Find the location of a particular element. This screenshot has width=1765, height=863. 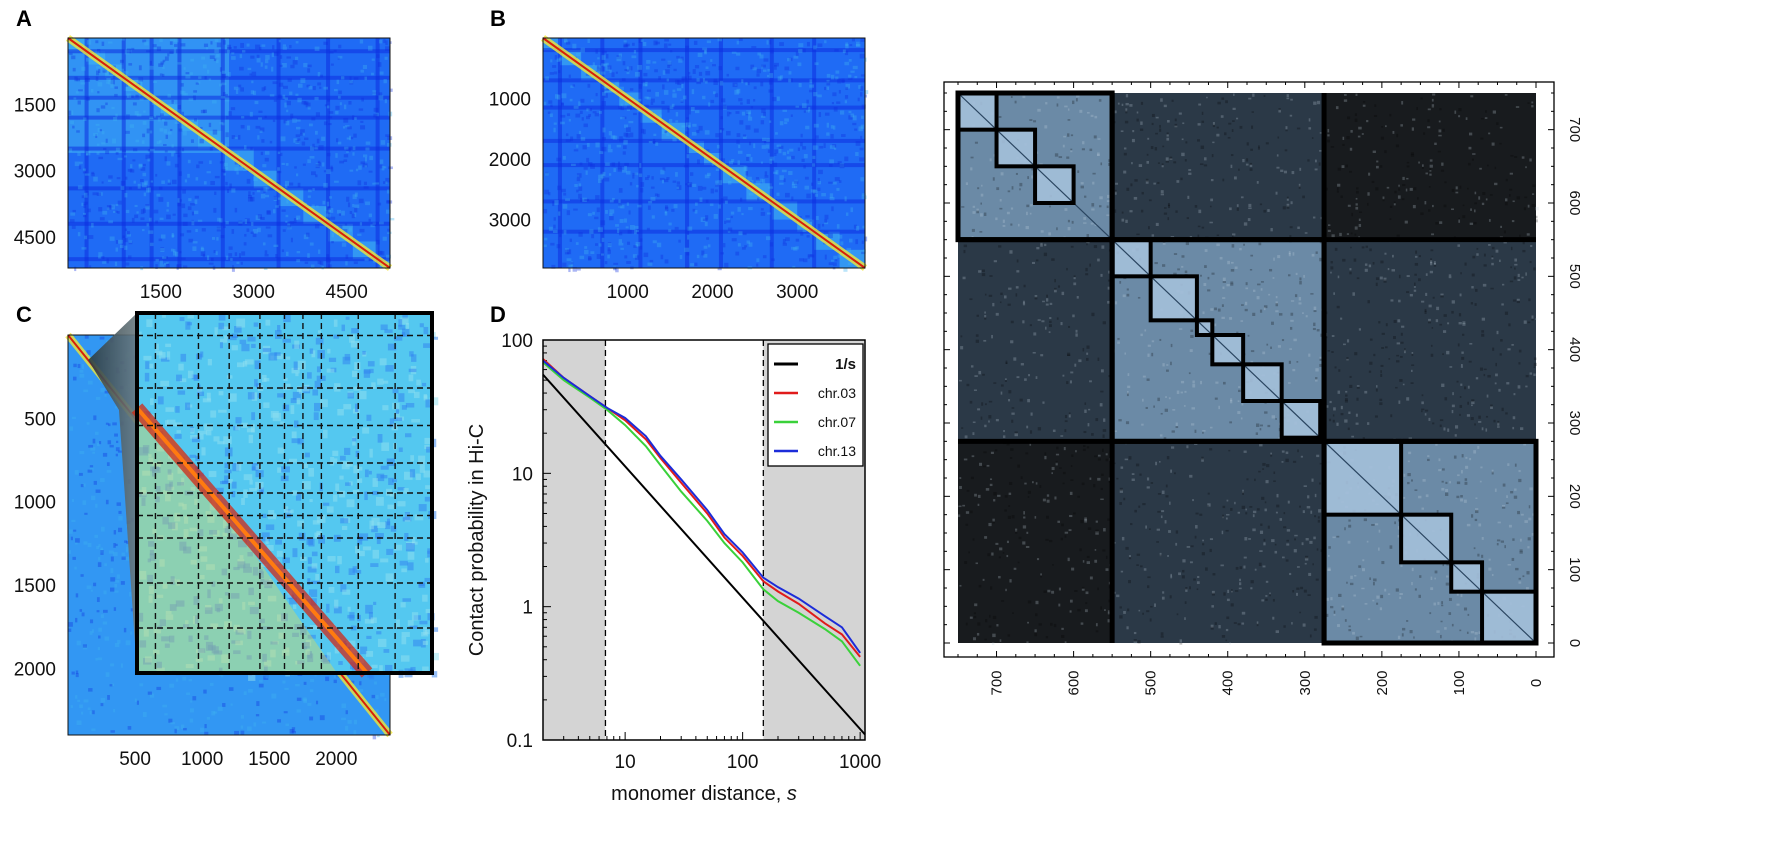

stripe-vertical is located at coordinates (278, 153).